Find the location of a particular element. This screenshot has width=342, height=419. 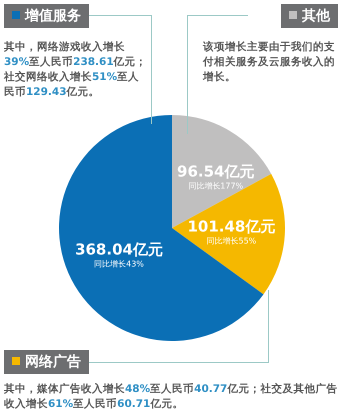

text: 其中，网络游戏收入增长39%至人民币238.61亿元；社交网络收入增长51%至人民币129.43亿元。 is located at coordinates (75, 69).